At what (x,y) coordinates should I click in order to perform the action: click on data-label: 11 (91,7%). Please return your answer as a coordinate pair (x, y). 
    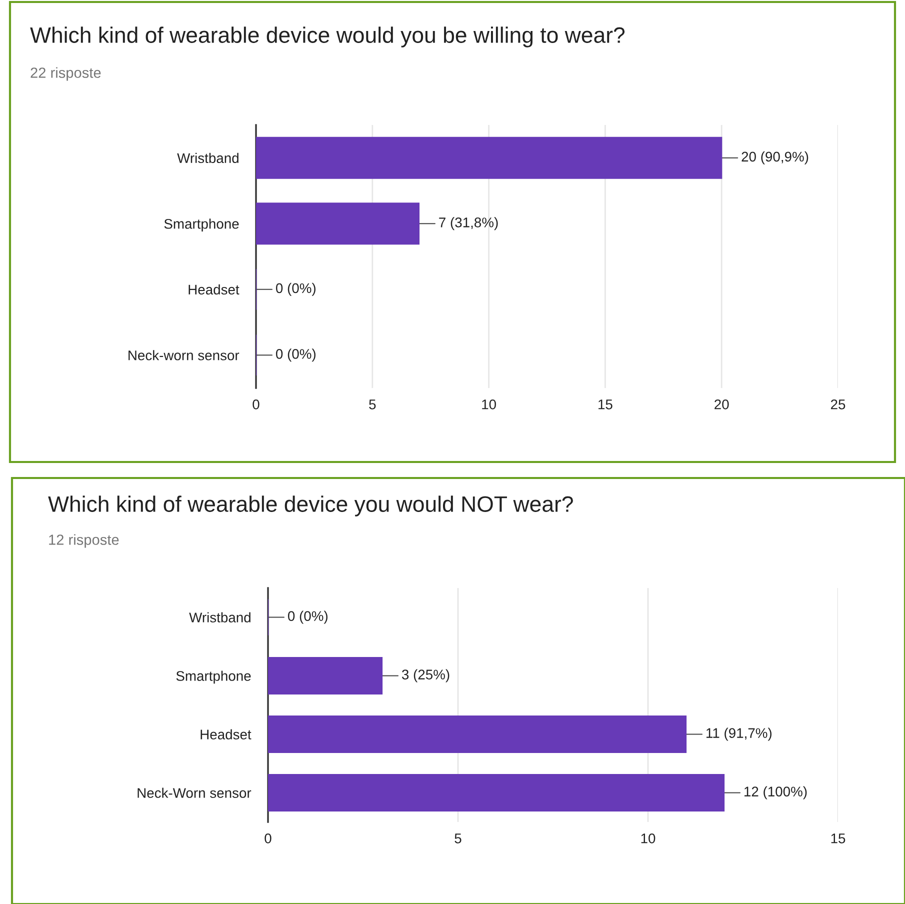
    Looking at the image, I should click on (739, 734).